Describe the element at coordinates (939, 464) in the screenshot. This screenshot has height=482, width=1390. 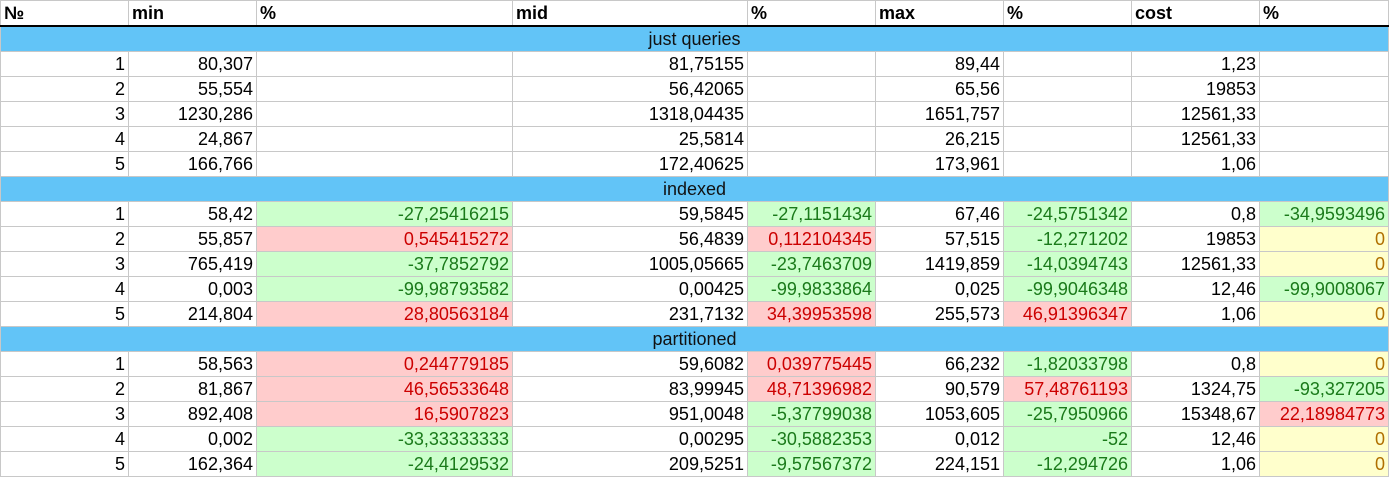
I see `table-cell: 224,151` at that location.